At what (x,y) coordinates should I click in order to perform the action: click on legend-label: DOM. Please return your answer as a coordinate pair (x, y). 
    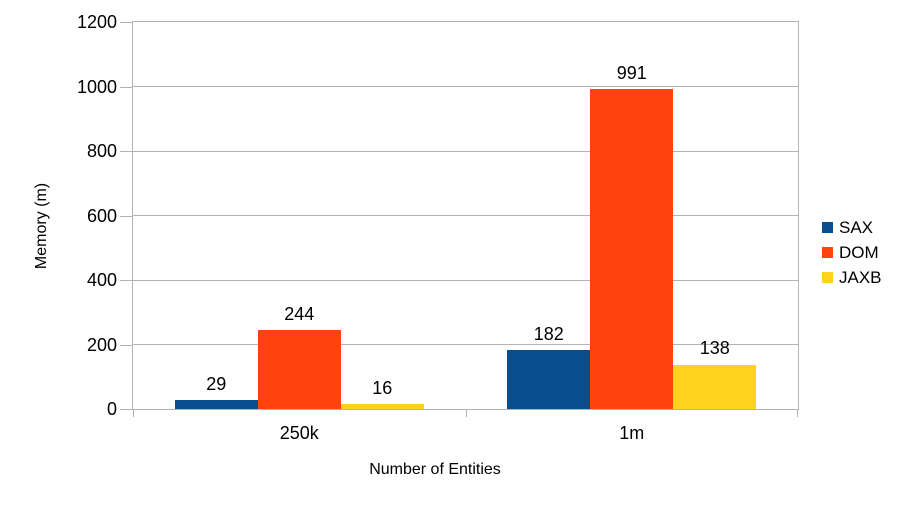
    Looking at the image, I should click on (859, 252).